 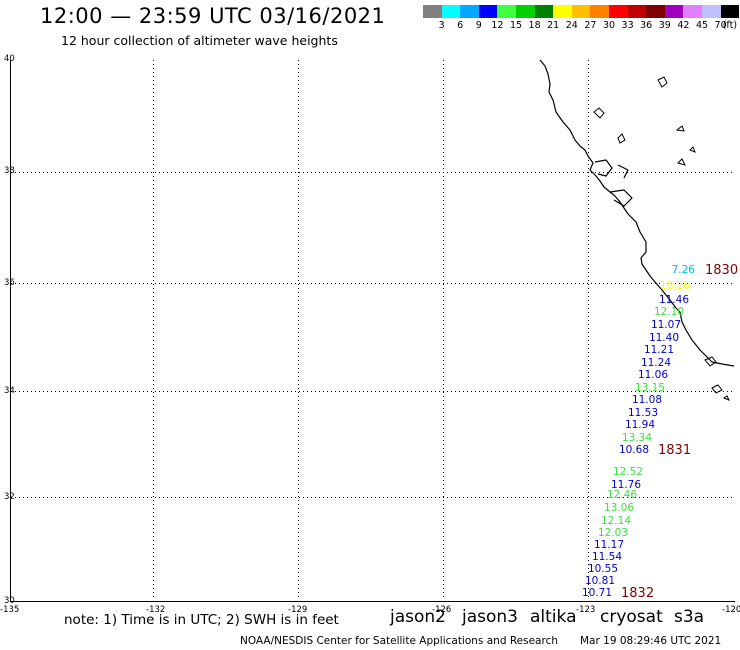 What do you see at coordinates (637, 438) in the screenshot?
I see `wave-height-reading: 13.34` at bounding box center [637, 438].